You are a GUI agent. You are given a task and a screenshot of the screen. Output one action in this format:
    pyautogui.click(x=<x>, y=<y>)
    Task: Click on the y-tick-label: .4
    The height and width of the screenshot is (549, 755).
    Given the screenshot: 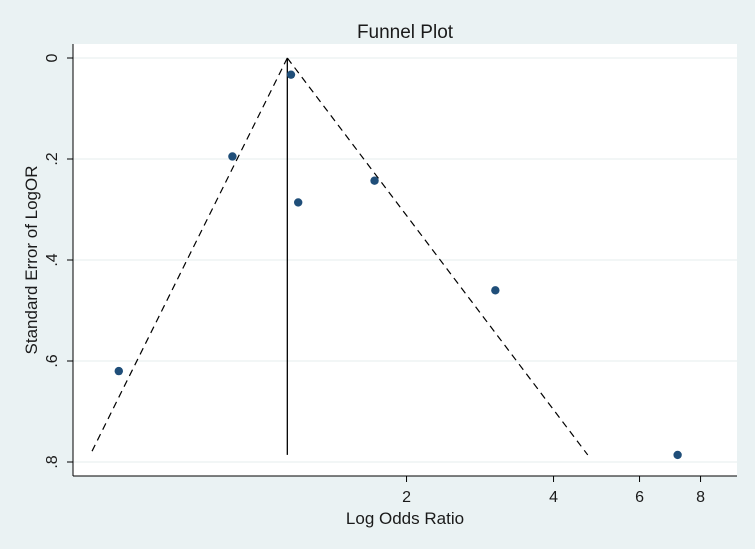 What is the action you would take?
    pyautogui.click(x=52, y=259)
    